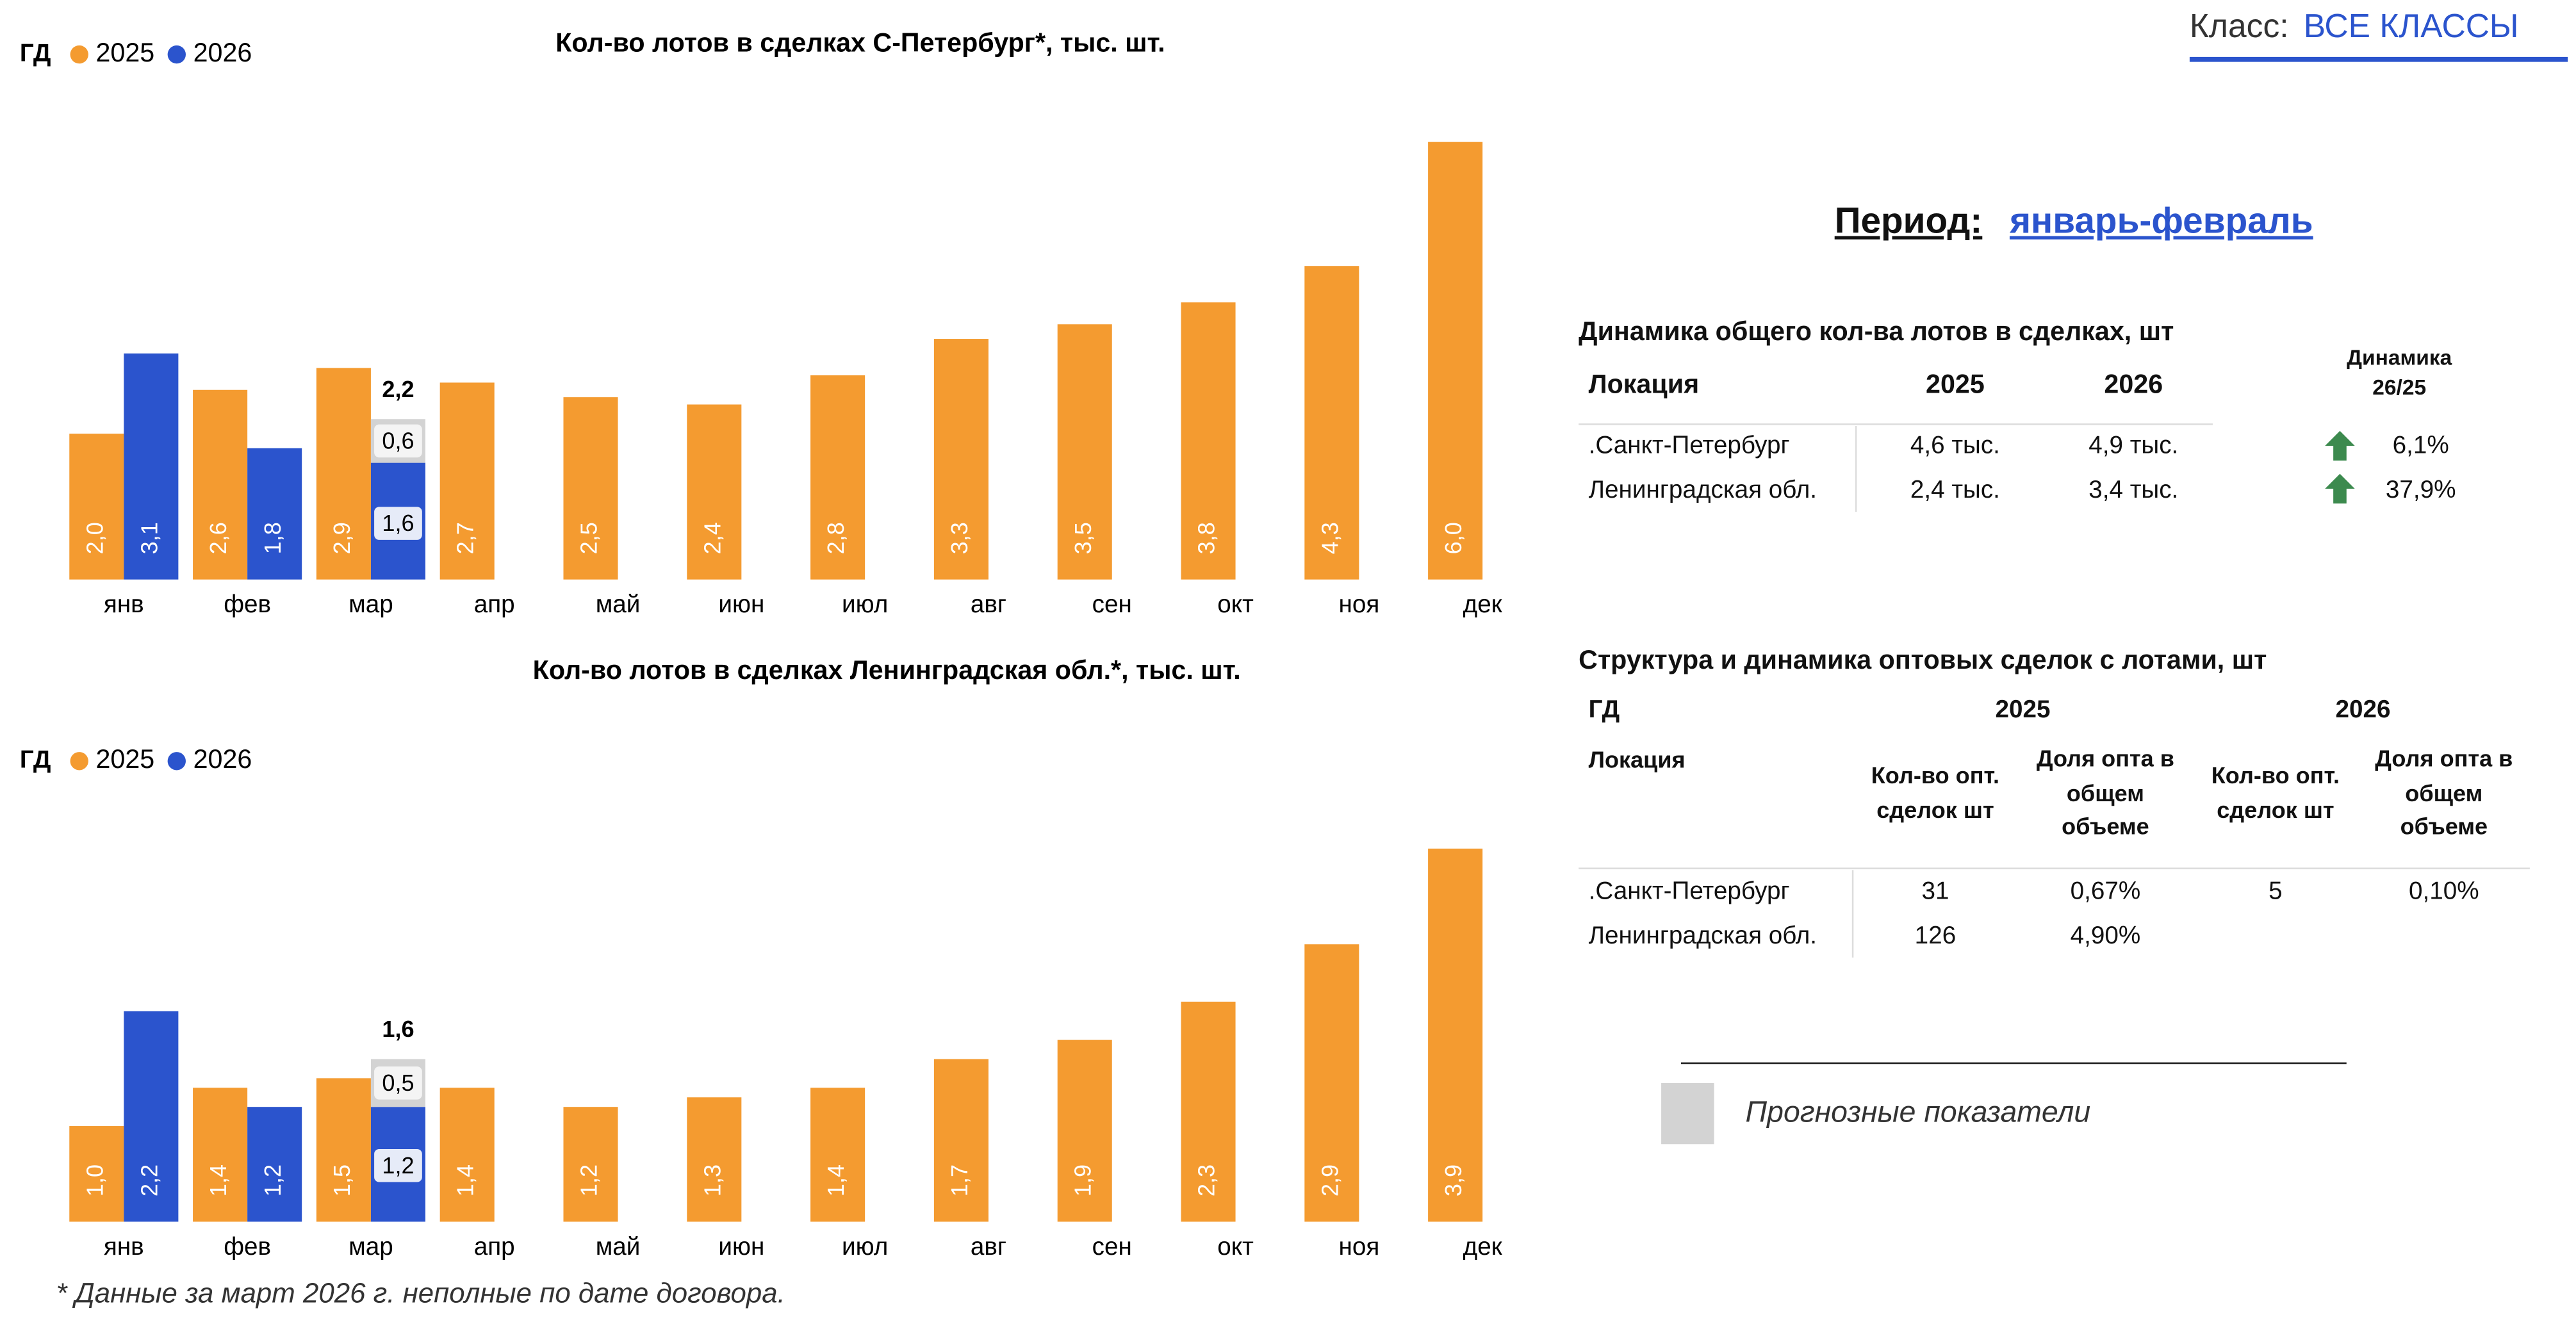 This screenshot has width=2576, height=1322. I want to click on group-header: 2025, so click(2023, 710).